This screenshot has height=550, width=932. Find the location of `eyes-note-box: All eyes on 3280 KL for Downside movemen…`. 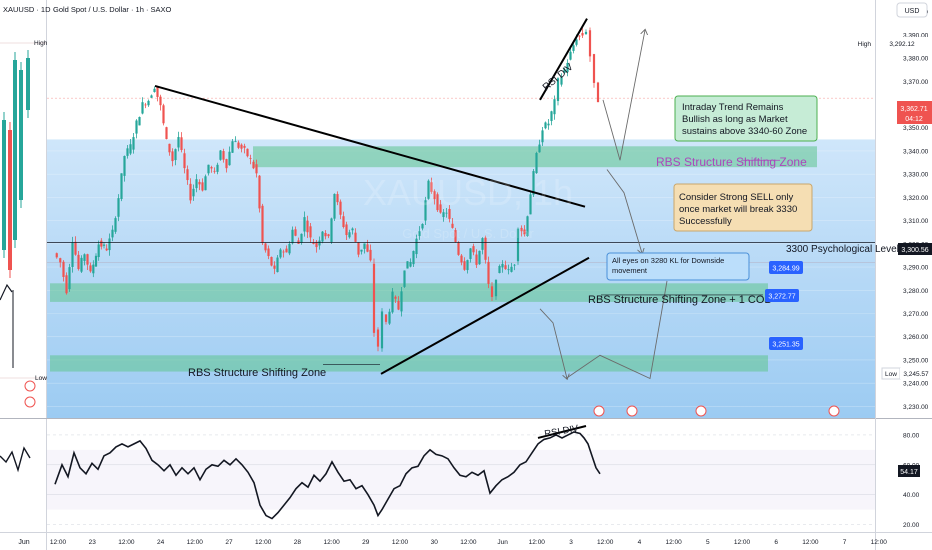

eyes-note-box: All eyes on 3280 KL for Downside movemen… is located at coordinates (678, 266).